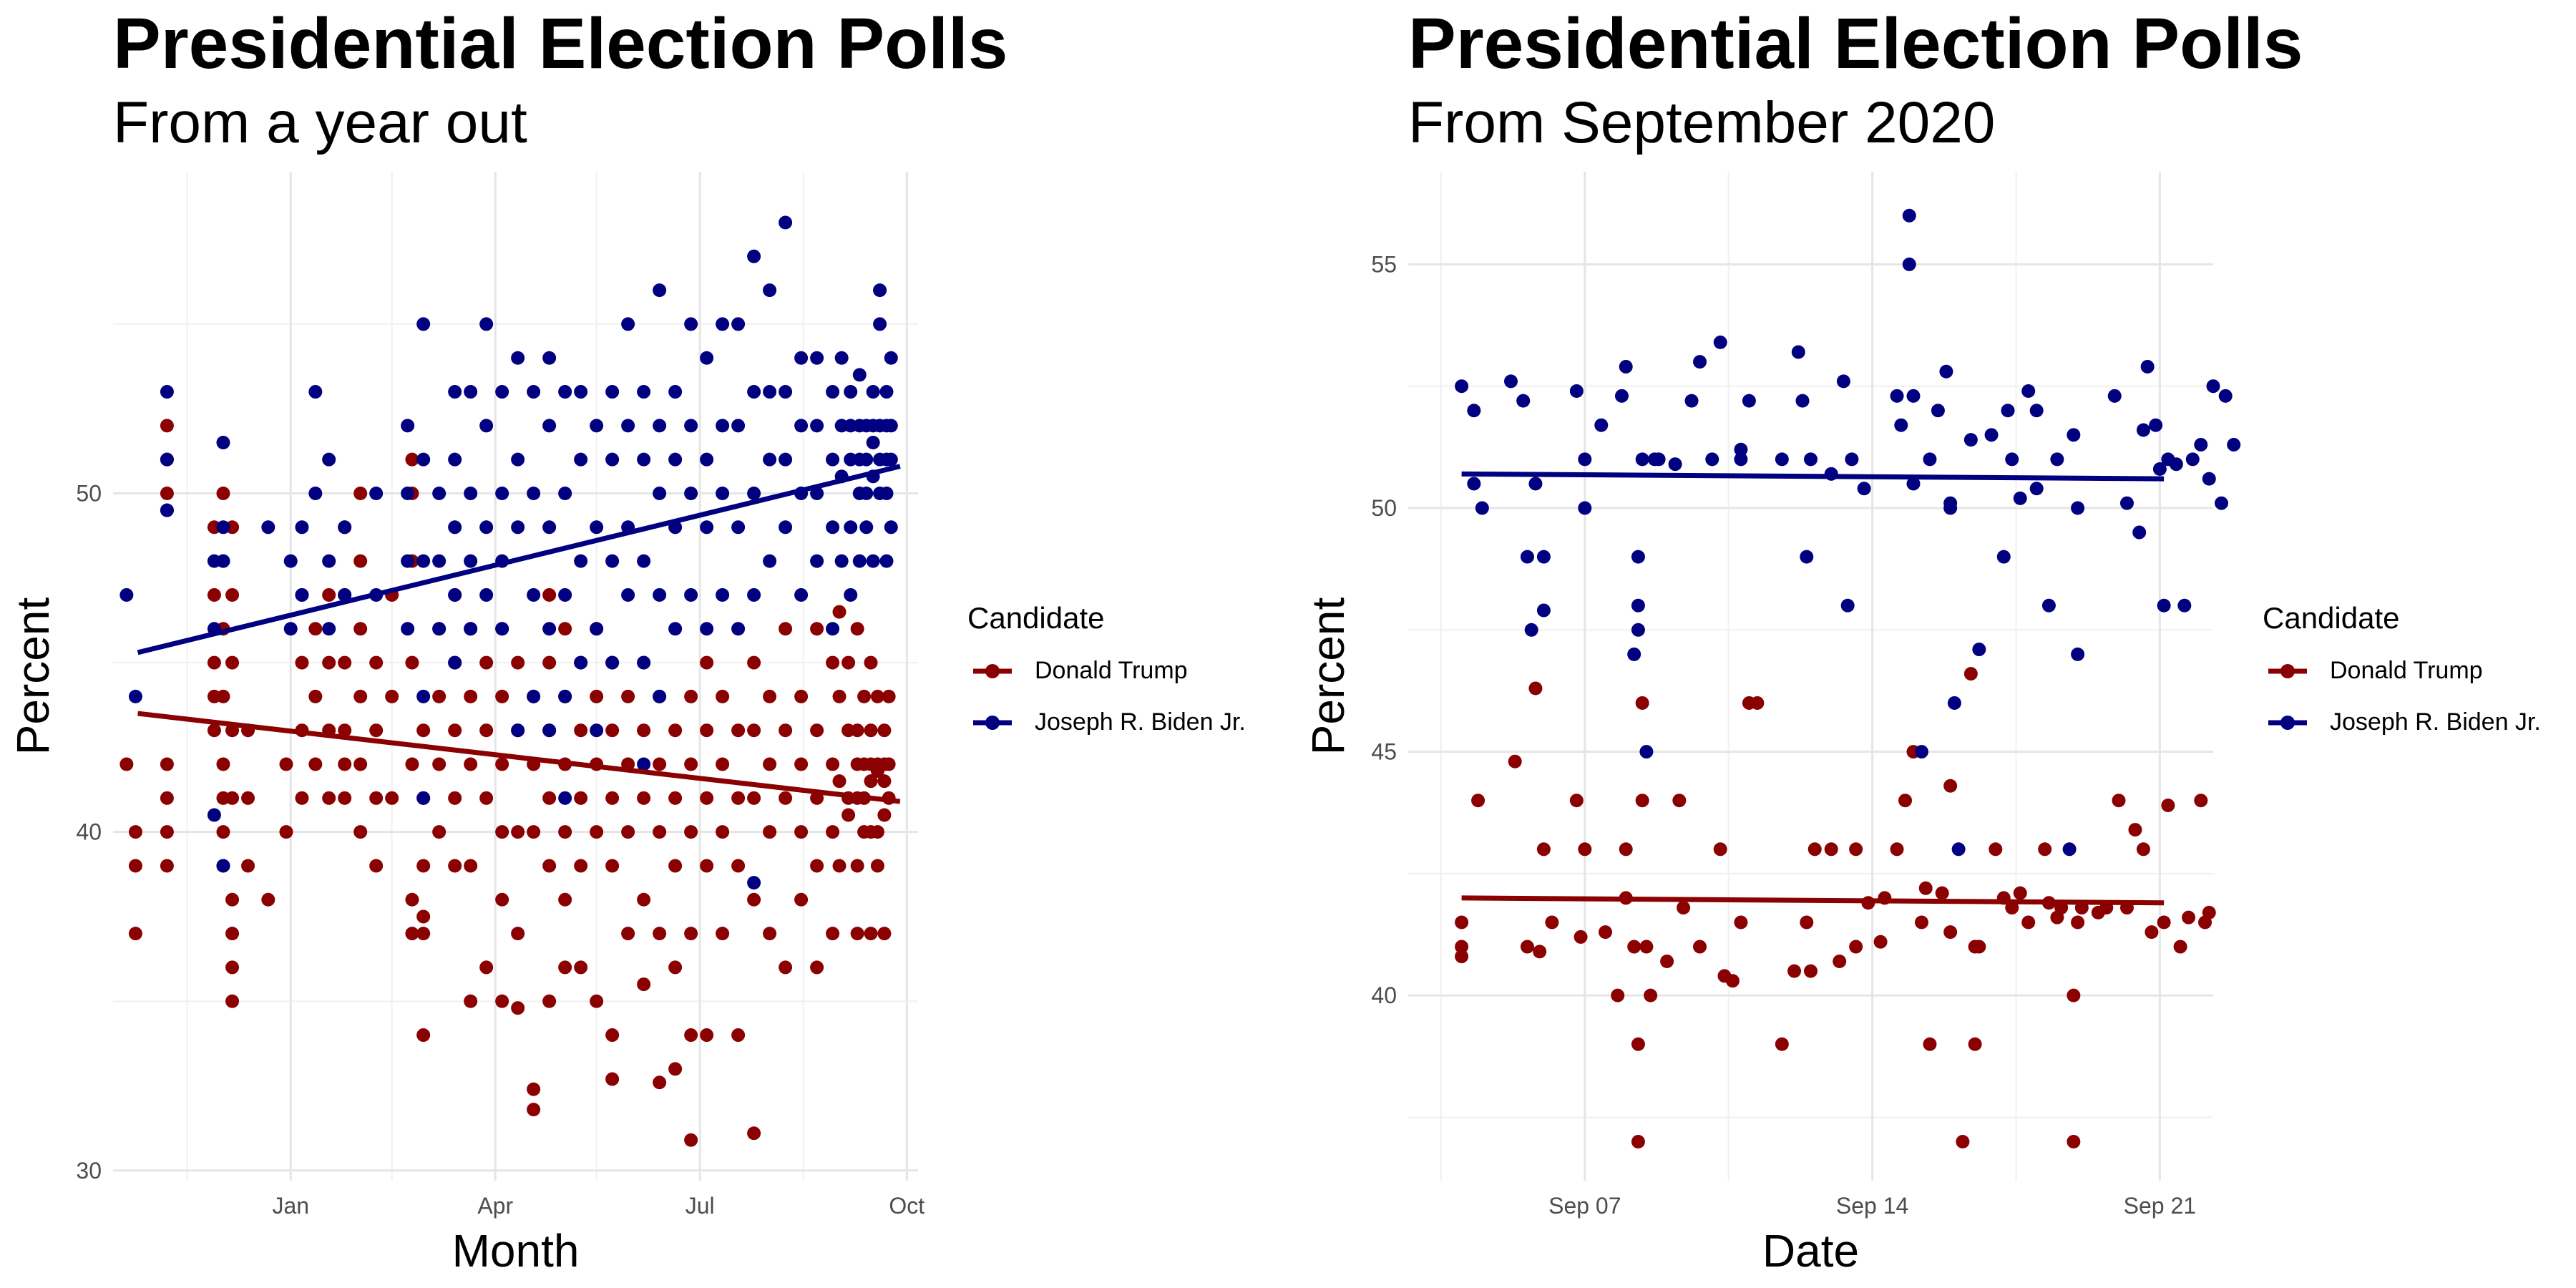 This screenshot has height=1288, width=2576. I want to click on series-donald-trump, so click(1835, 908).